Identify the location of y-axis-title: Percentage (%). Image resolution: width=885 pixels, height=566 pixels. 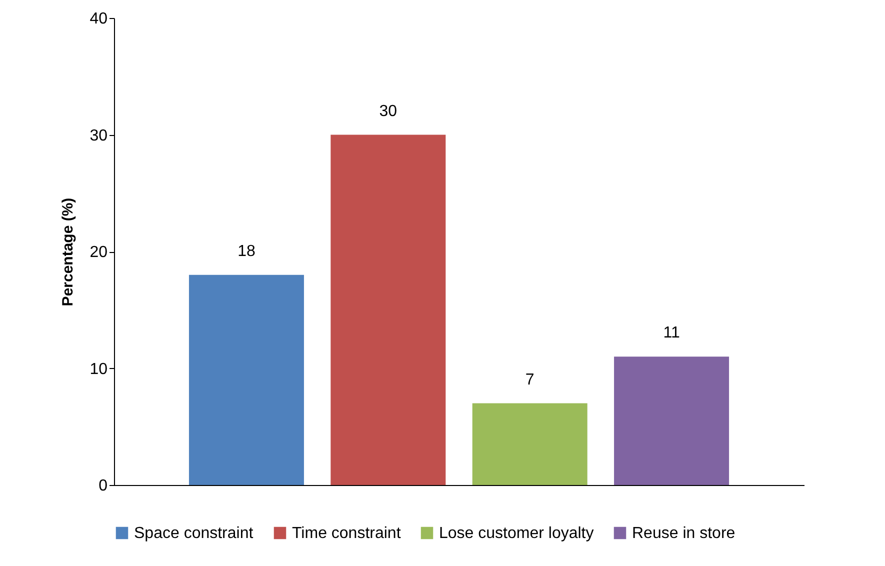
(68, 252).